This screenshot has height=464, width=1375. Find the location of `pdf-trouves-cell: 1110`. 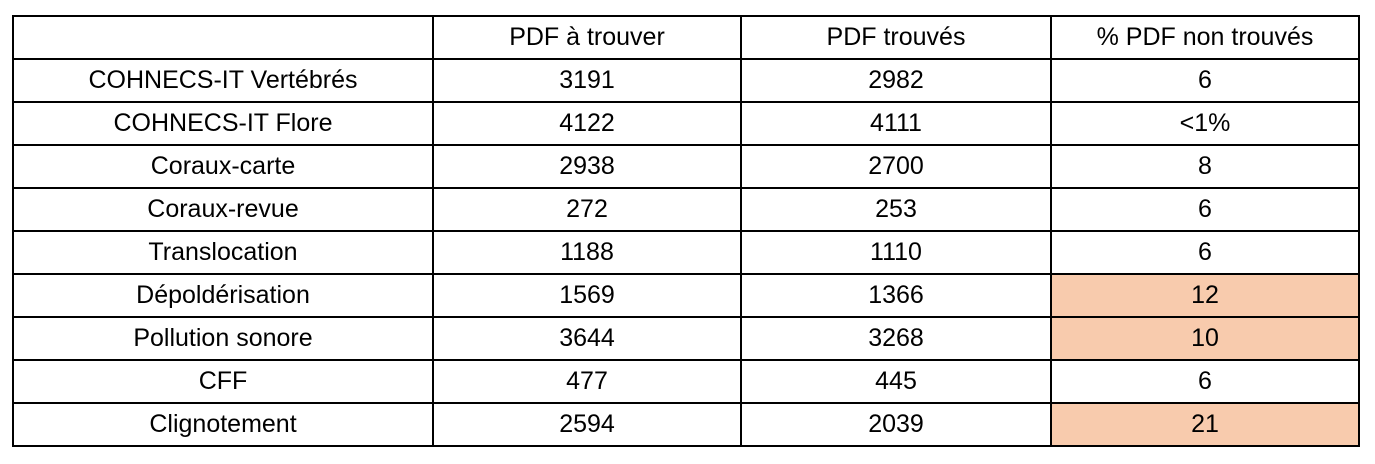

pdf-trouves-cell: 1110 is located at coordinates (896, 252).